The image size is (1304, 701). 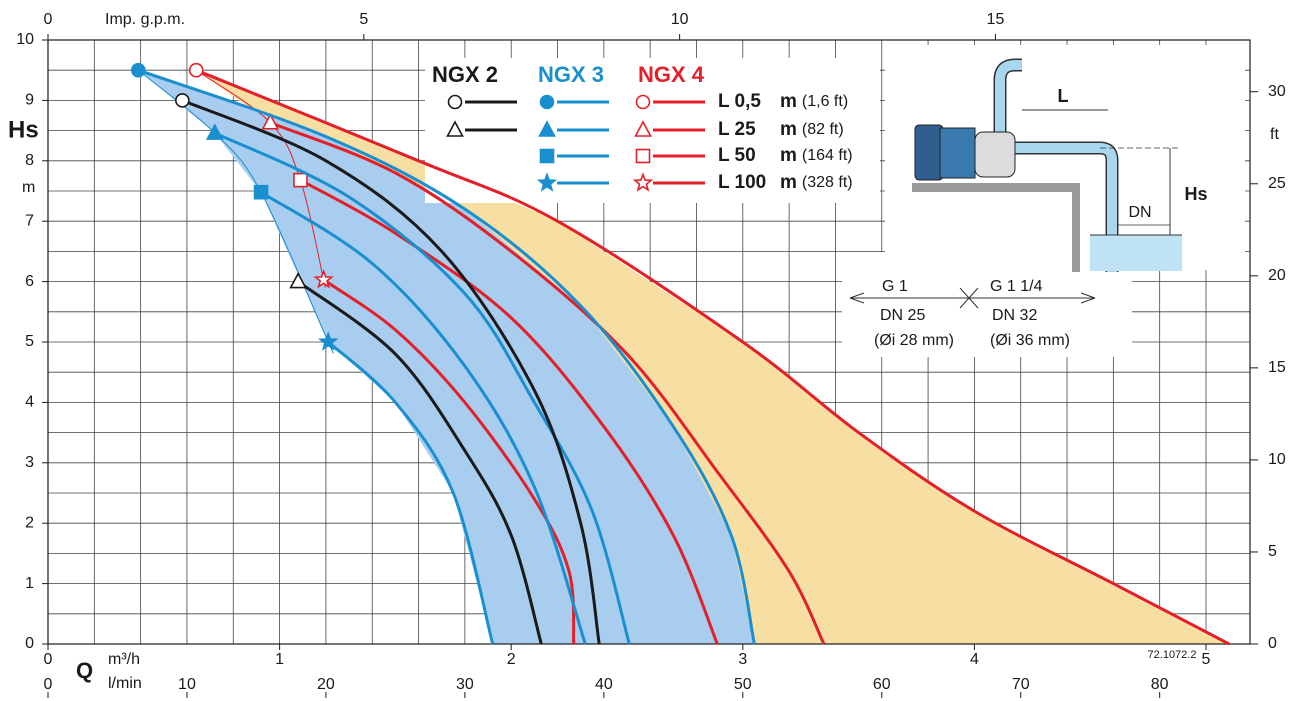 What do you see at coordinates (29, 100) in the screenshot?
I see `y-tick-label: 9` at bounding box center [29, 100].